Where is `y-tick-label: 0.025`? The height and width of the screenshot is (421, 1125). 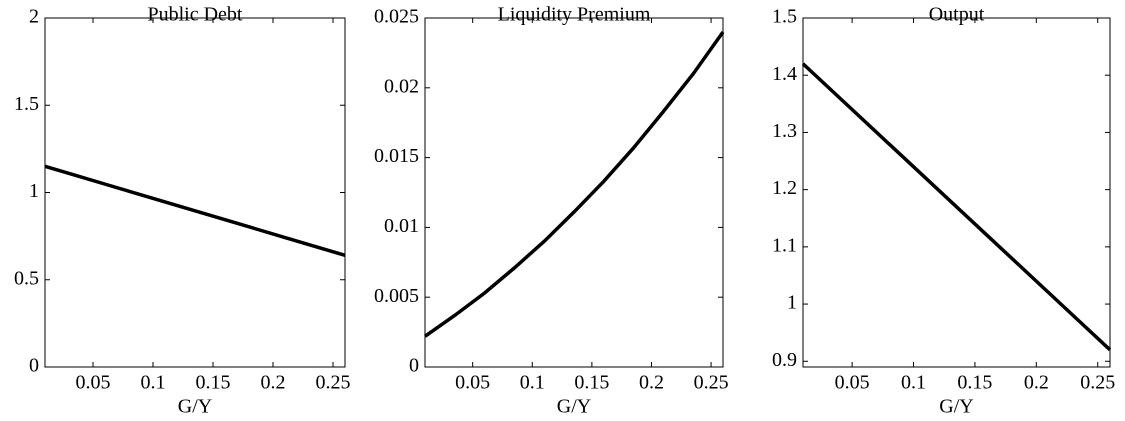 y-tick-label: 0.025 is located at coordinates (396, 17).